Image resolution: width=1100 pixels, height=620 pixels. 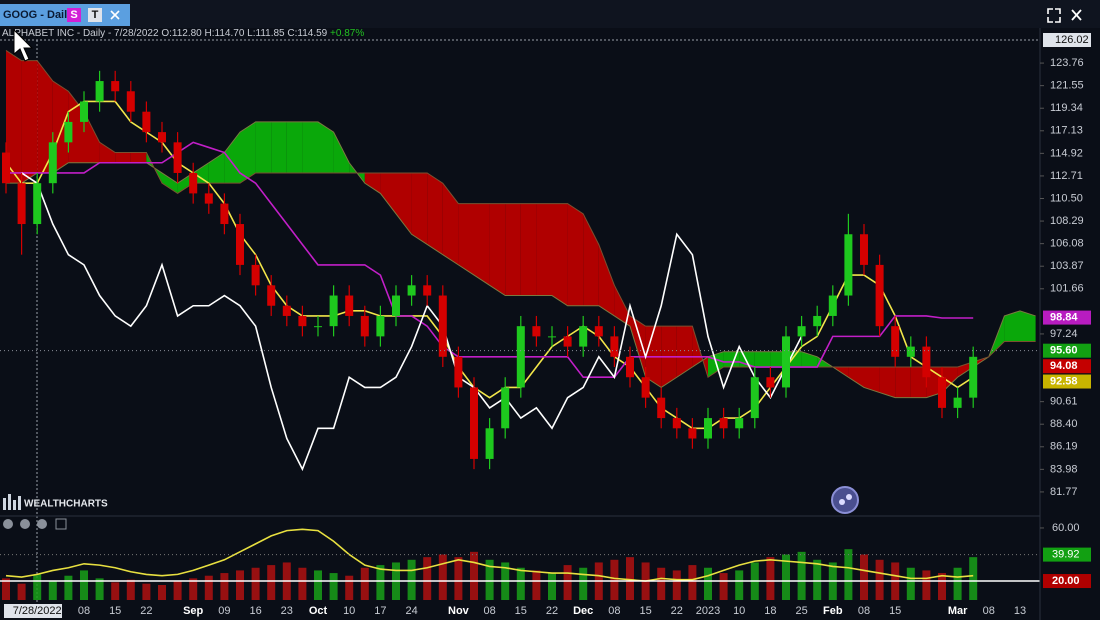 I want to click on close-button, so click(x=1076, y=15).